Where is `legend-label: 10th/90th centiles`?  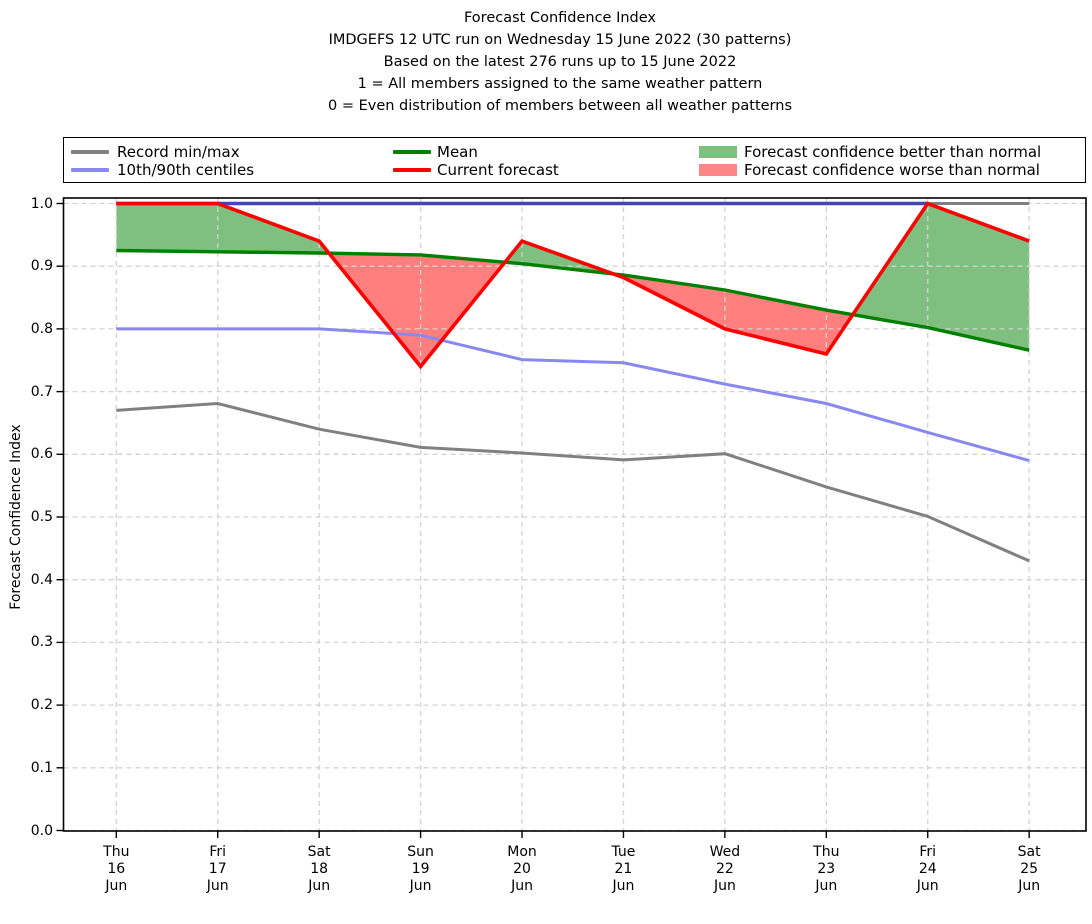 legend-label: 10th/90th centiles is located at coordinates (186, 170).